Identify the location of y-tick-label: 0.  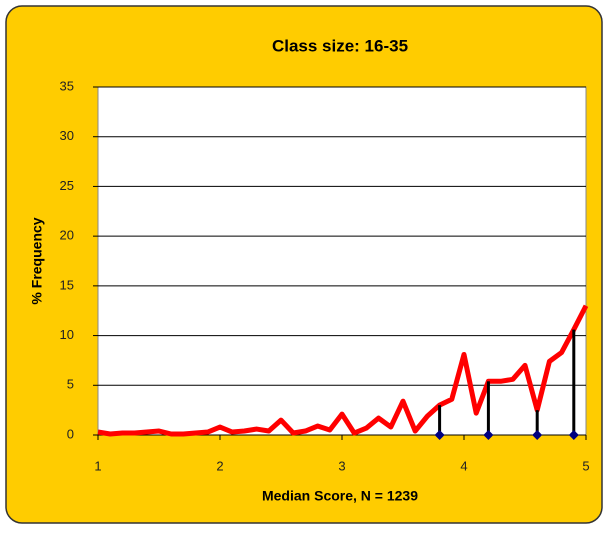
(70, 433).